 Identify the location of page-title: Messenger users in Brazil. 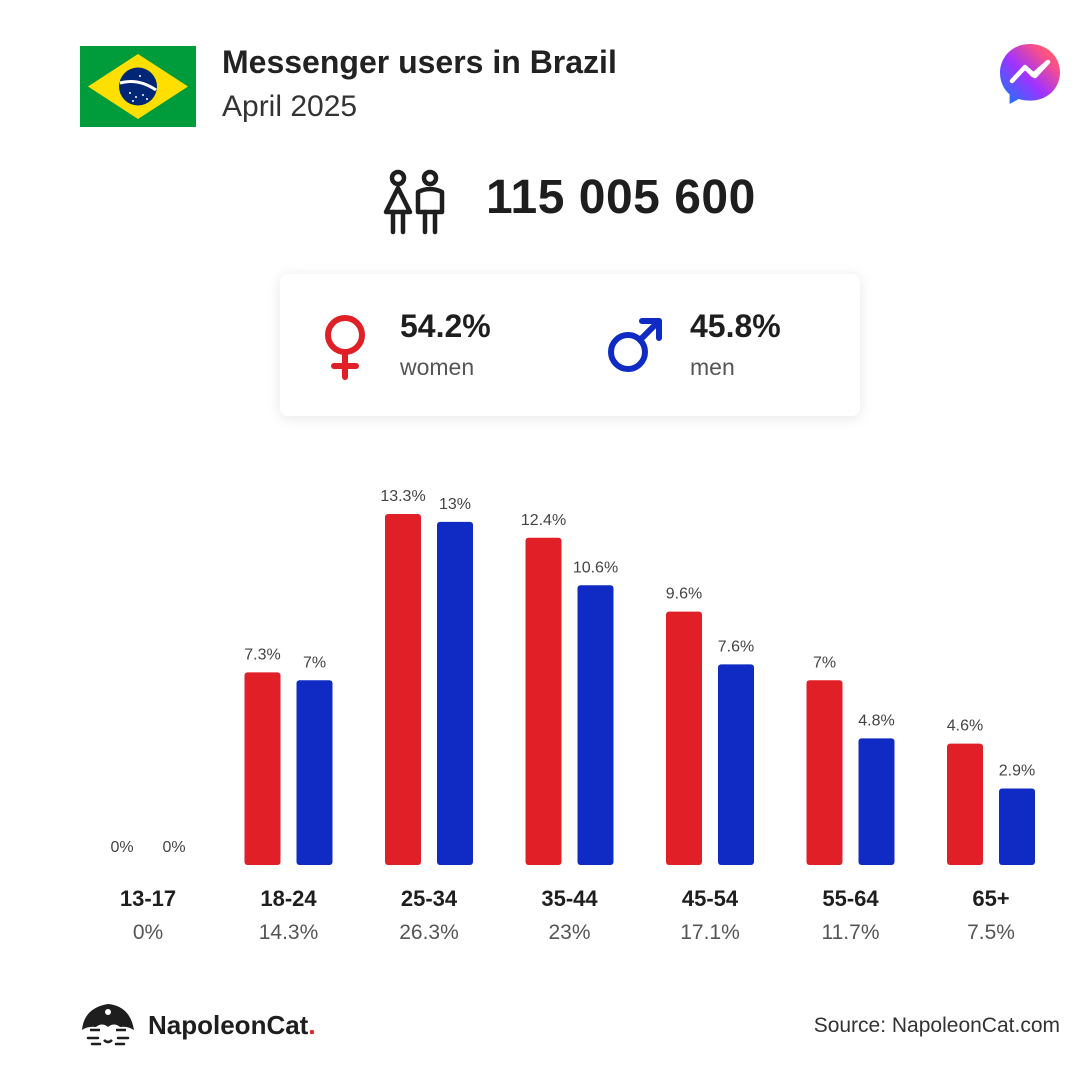
(419, 62).